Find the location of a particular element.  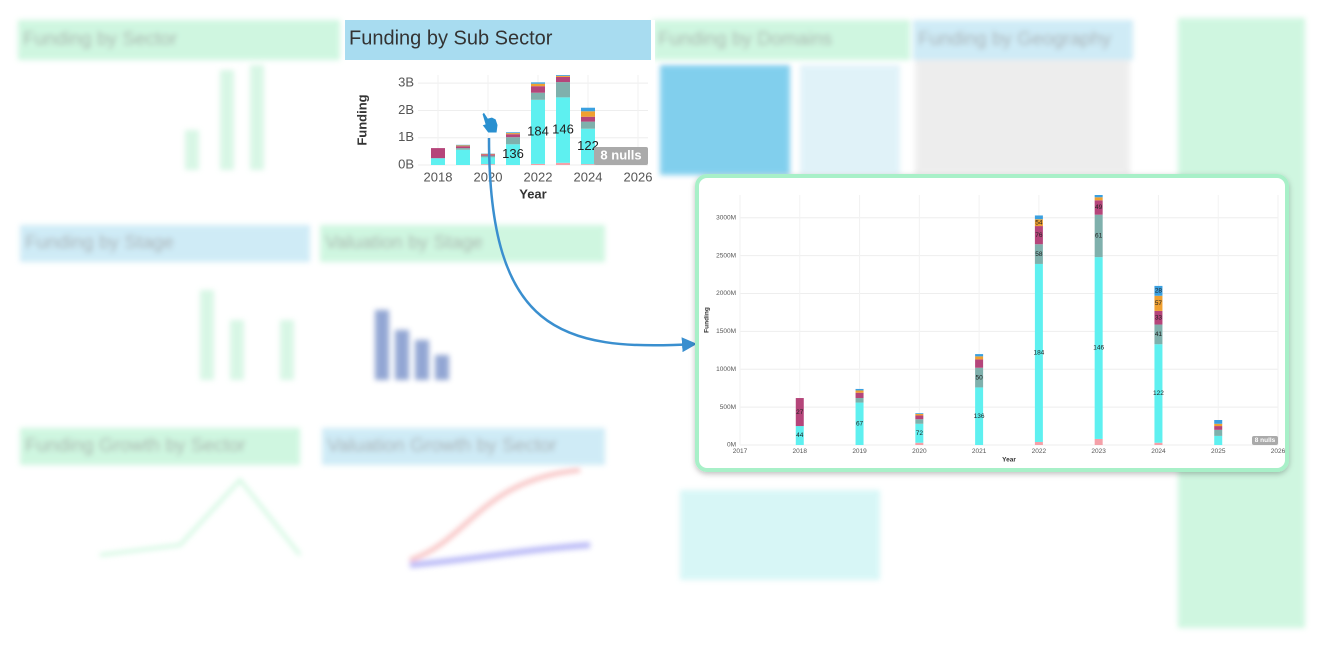

y-tick-label: 3000M is located at coordinates (726, 217).